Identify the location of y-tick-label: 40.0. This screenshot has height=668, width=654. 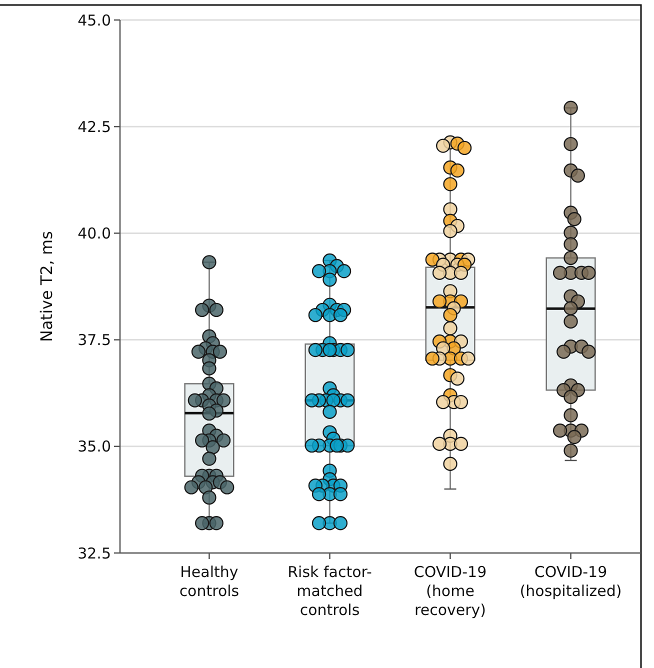
(94, 233).